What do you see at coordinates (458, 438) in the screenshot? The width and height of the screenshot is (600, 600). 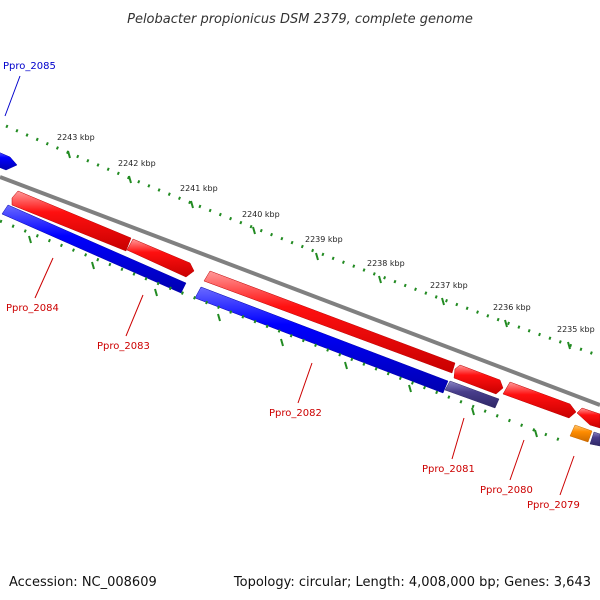 I see `label-leader-ppro-2081` at bounding box center [458, 438].